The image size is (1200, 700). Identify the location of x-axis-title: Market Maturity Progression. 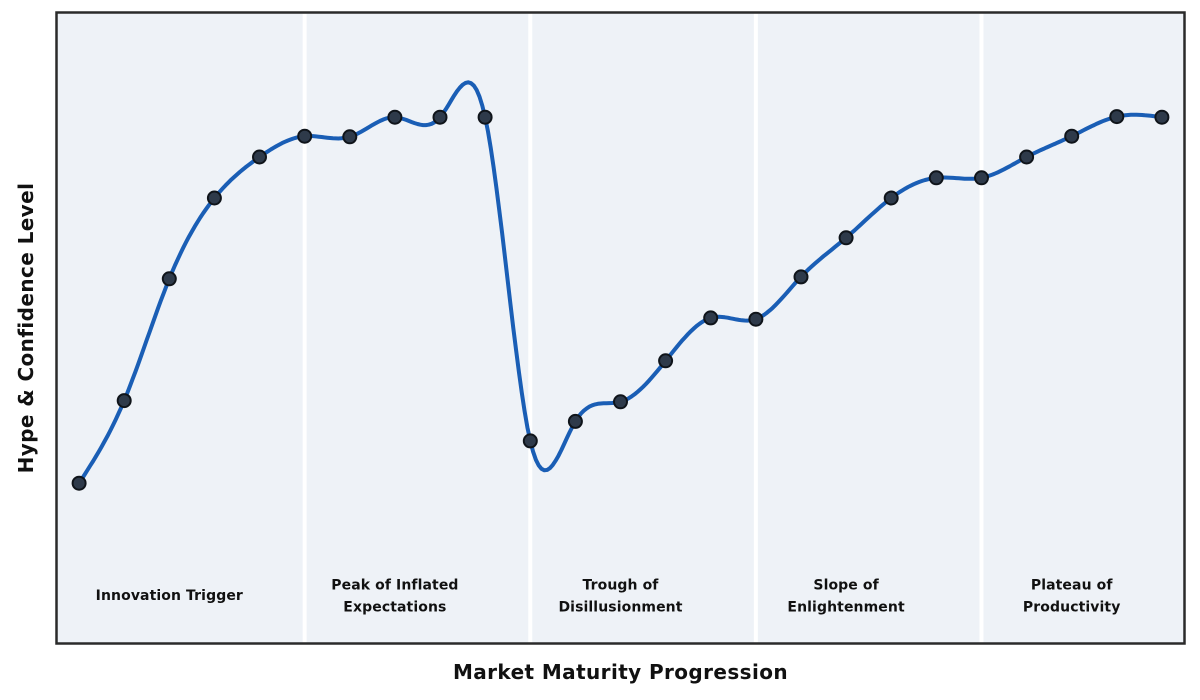
(620, 672).